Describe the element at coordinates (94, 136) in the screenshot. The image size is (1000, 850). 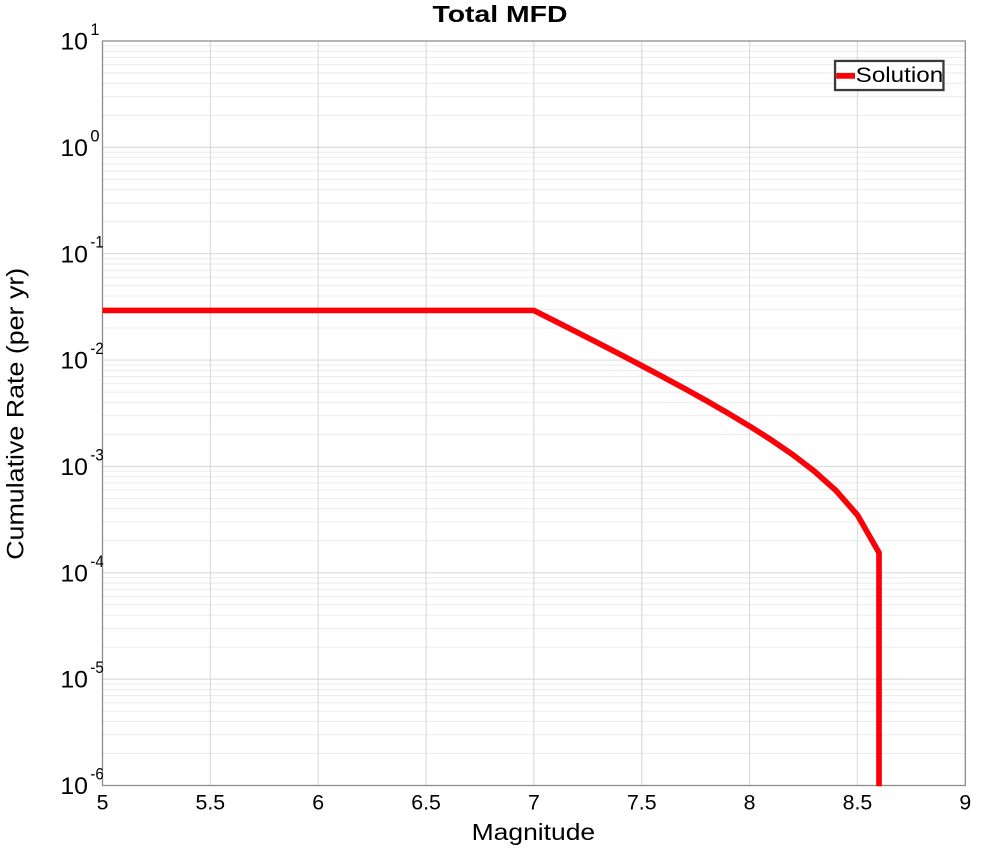
I see `svg-text: 0` at that location.